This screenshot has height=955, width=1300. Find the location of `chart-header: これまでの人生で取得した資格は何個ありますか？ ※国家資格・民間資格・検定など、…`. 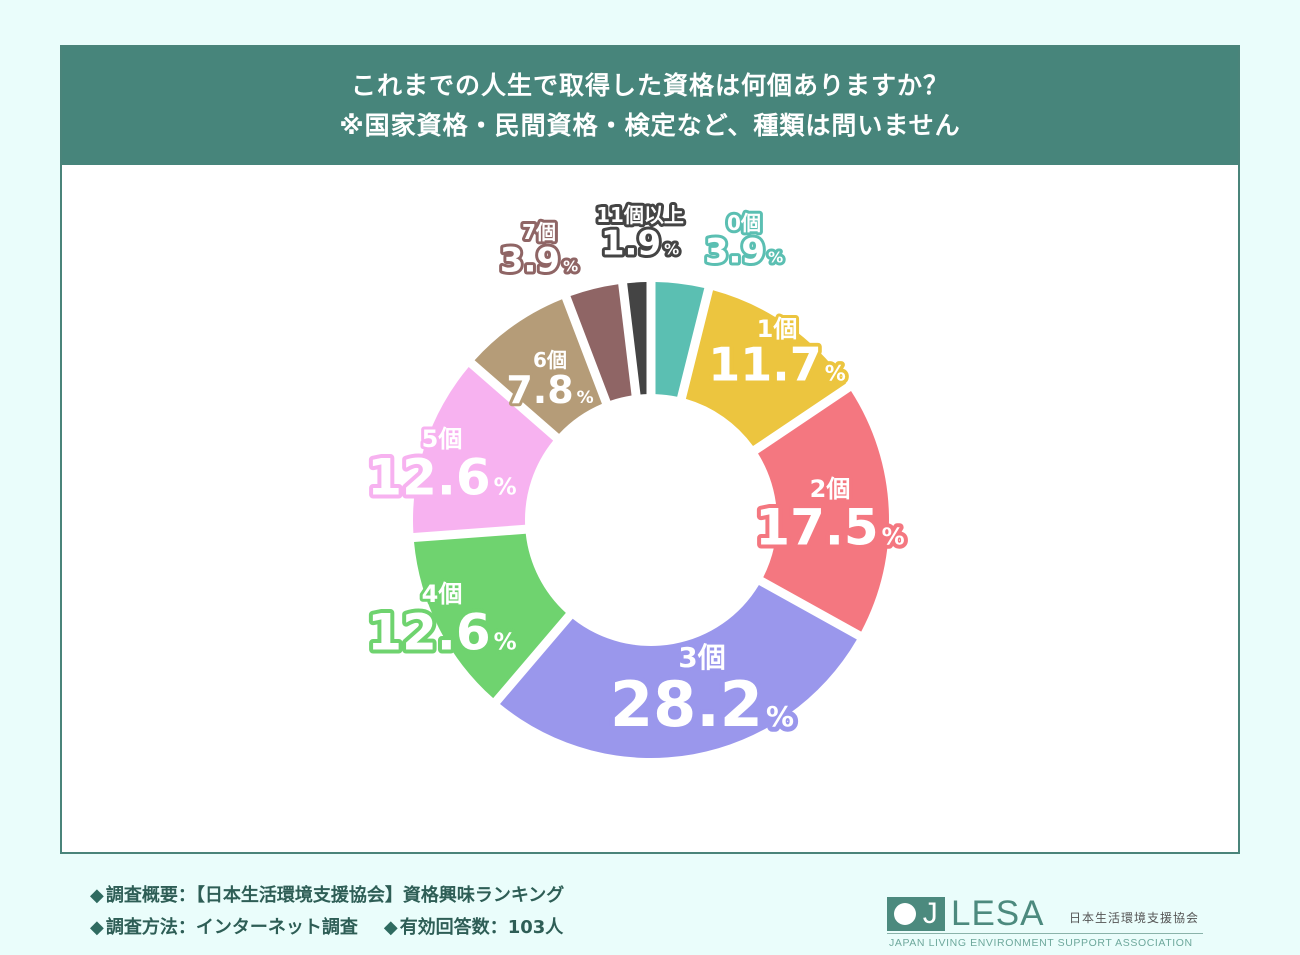

chart-header: これまでの人生で取得した資格は何個ありますか？ ※国家資格・民間資格・検定など、… is located at coordinates (650, 106).